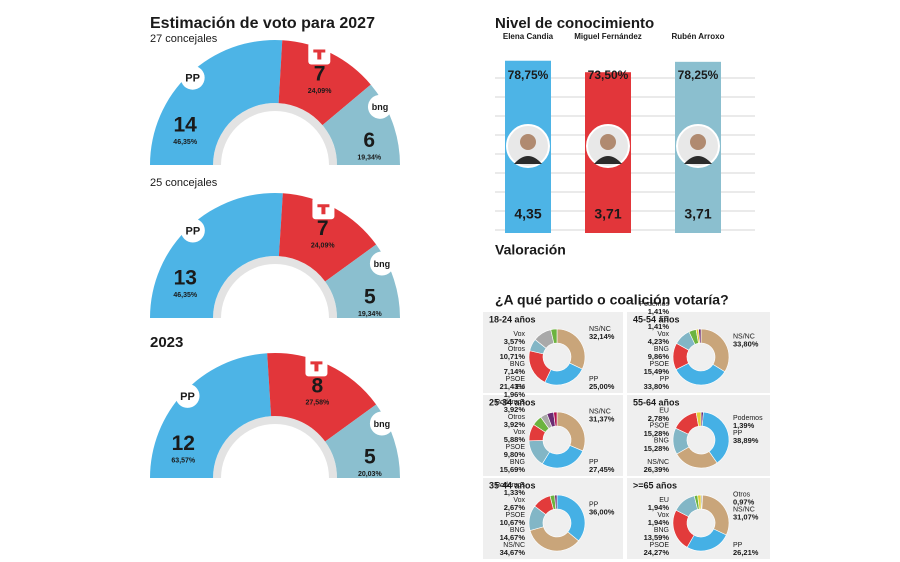  What do you see at coordinates (513, 469) in the screenshot?
I see `segment-value: 15,69%` at bounding box center [513, 469].